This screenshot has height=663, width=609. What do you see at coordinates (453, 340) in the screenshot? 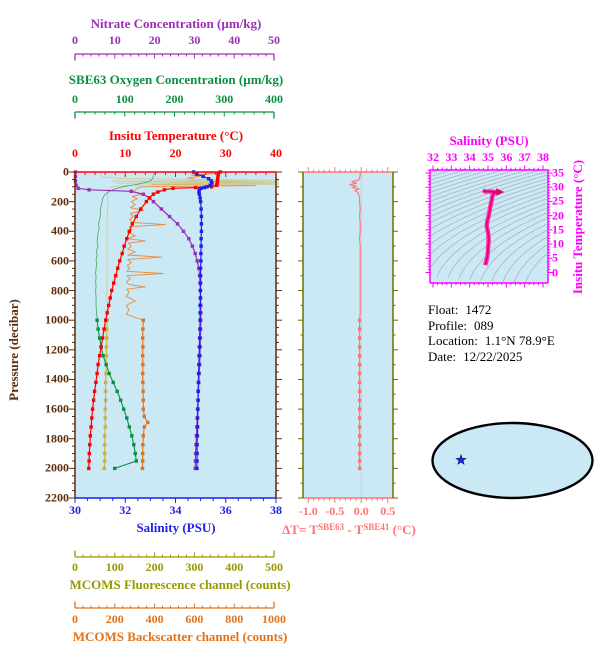
I see `location-label: Location:` at bounding box center [453, 340].